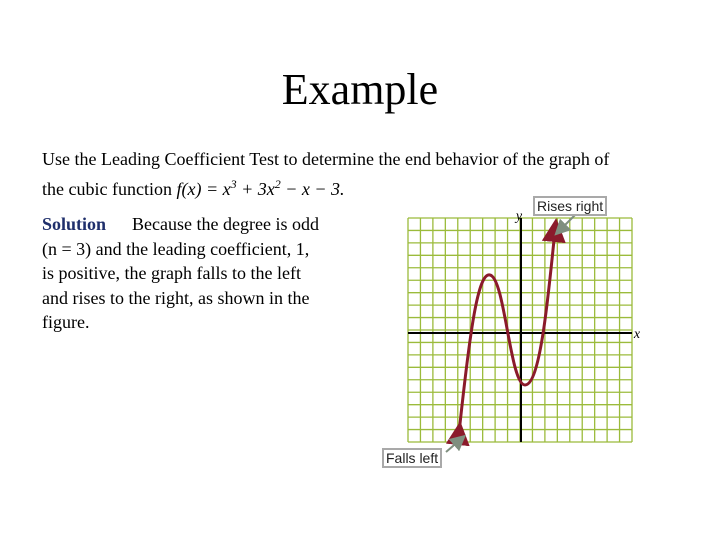 The image size is (720, 540). Describe the element at coordinates (203, 188) in the screenshot. I see `eq-part: f(x) = x` at that location.